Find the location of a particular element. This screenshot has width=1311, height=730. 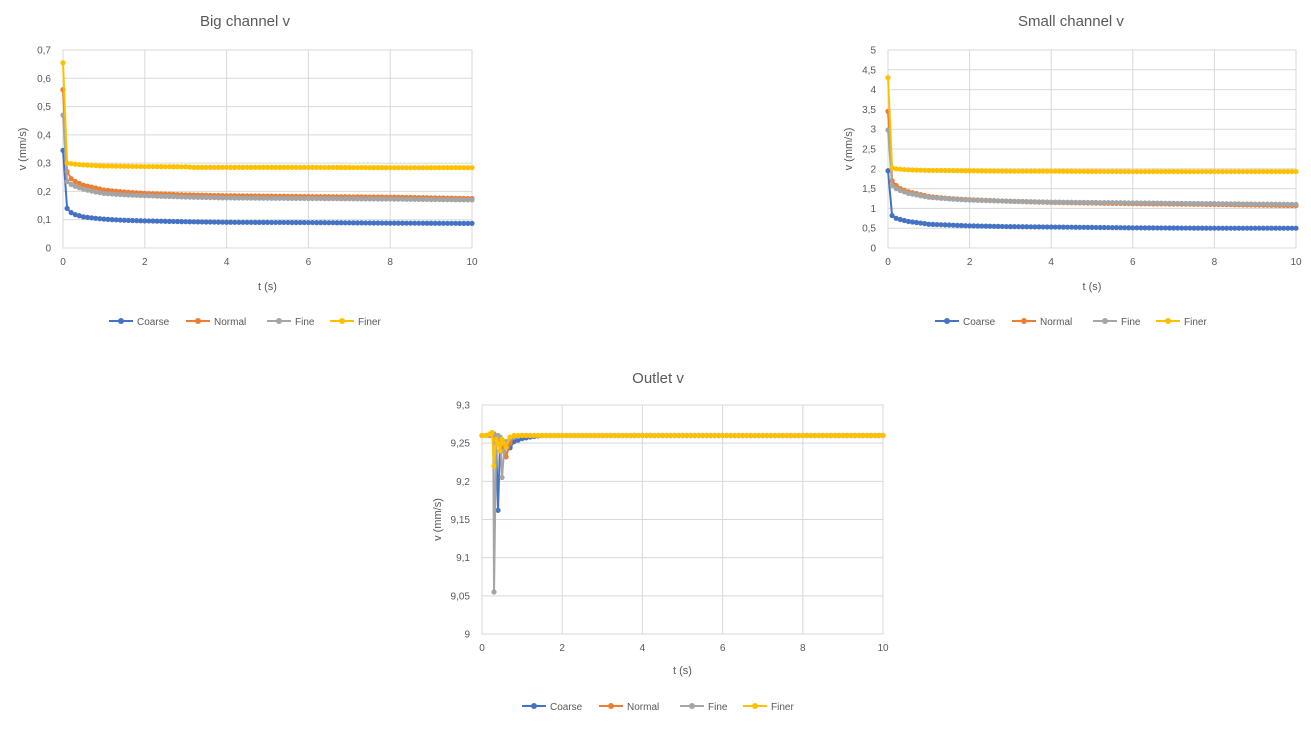

legend-label: Coarse is located at coordinates (153, 322).